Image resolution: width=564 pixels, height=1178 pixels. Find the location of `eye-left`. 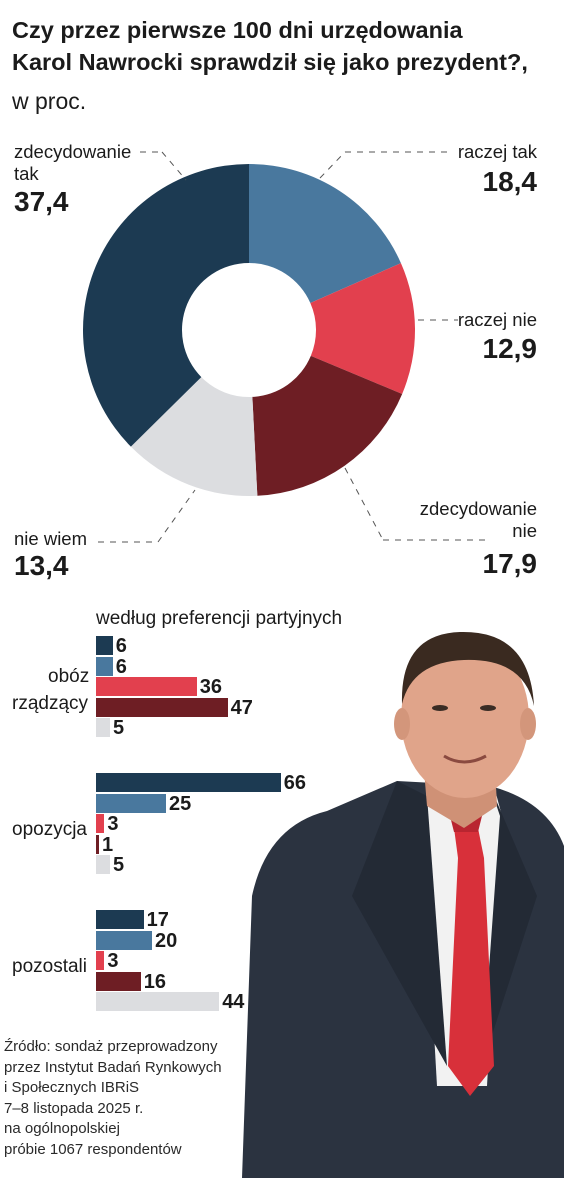

eye-left is located at coordinates (440, 708).